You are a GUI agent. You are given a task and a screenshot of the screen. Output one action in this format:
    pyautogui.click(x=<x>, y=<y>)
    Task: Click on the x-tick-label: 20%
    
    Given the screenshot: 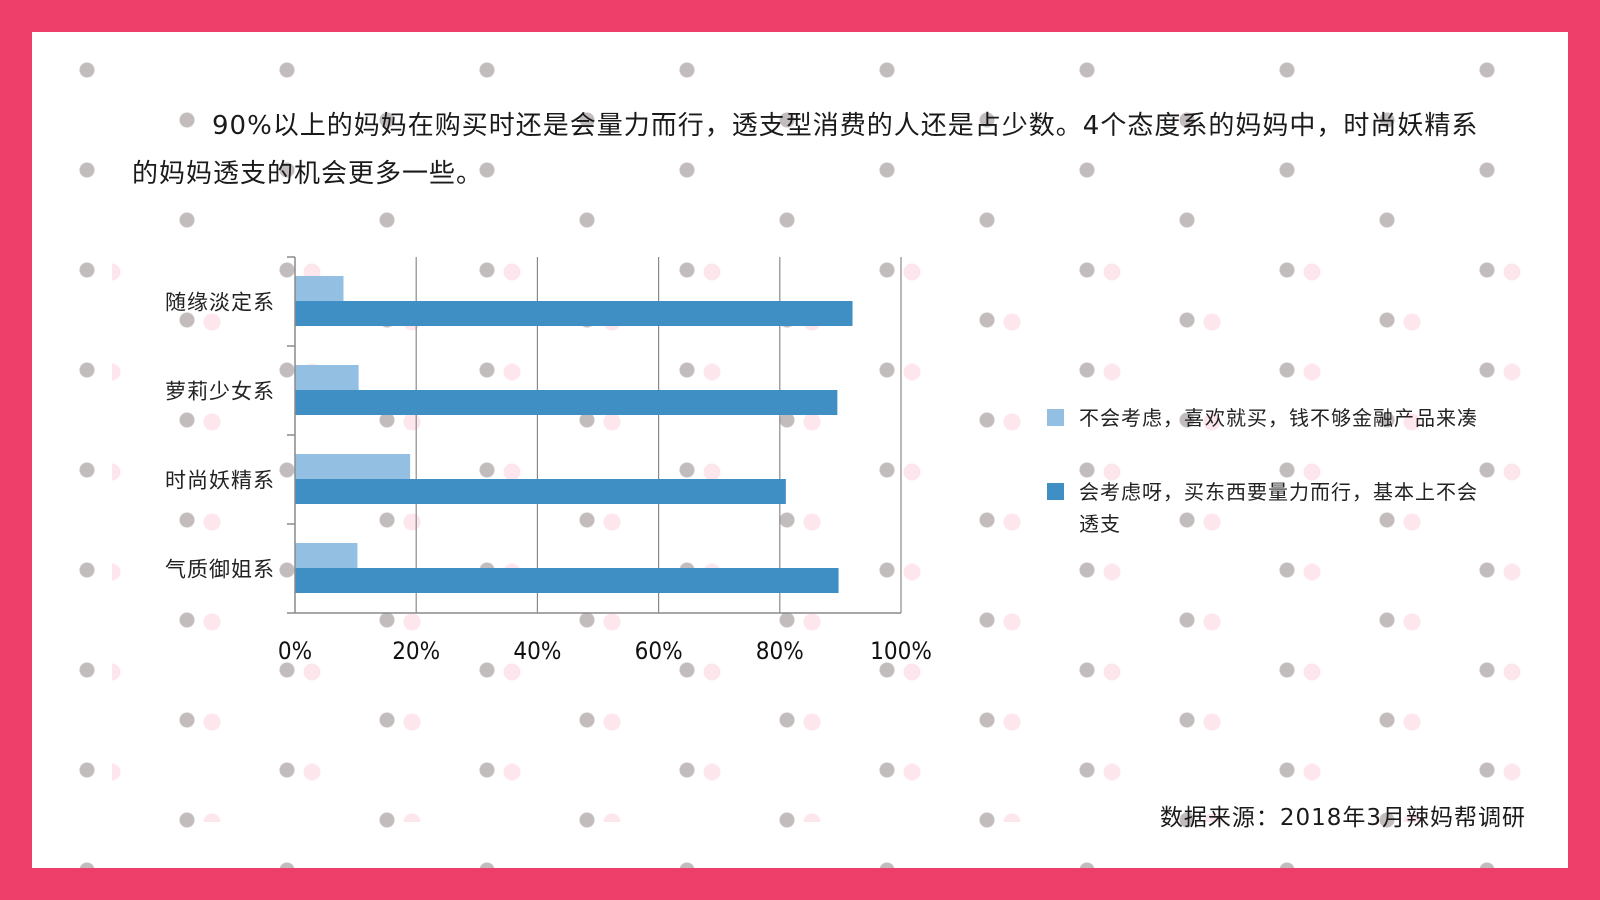 What is the action you would take?
    pyautogui.click(x=416, y=651)
    